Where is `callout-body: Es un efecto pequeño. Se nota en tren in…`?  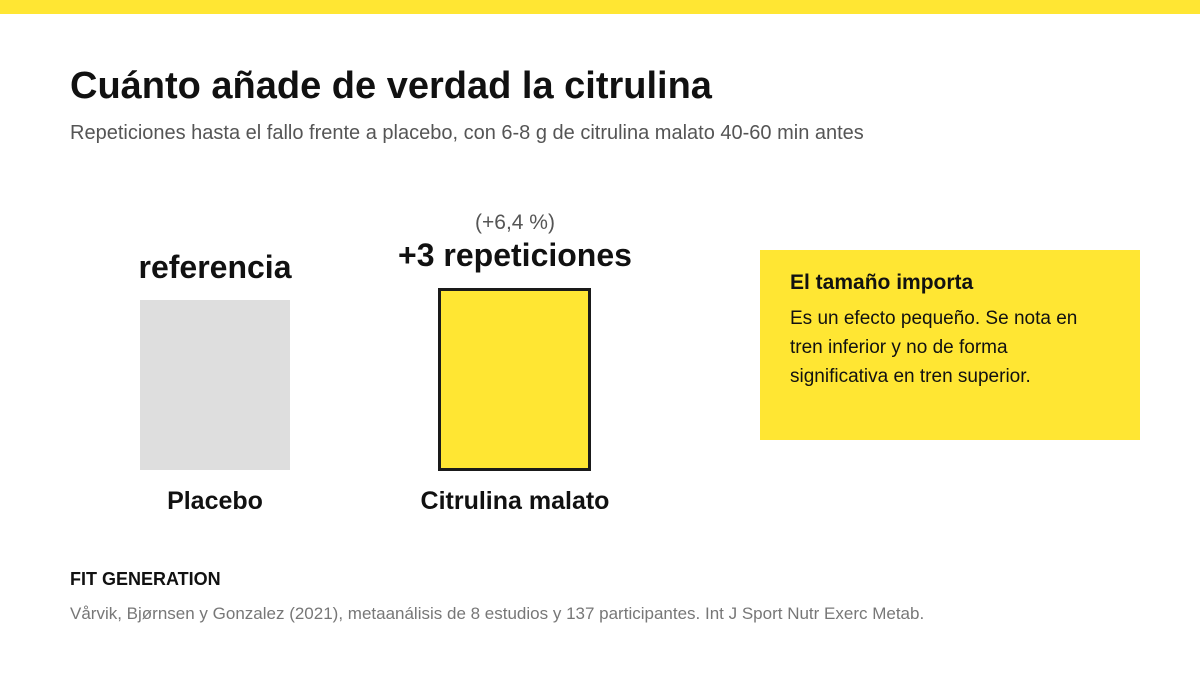 callout-body: Es un efecto pequeño. Se nota en tren in… is located at coordinates (934, 347).